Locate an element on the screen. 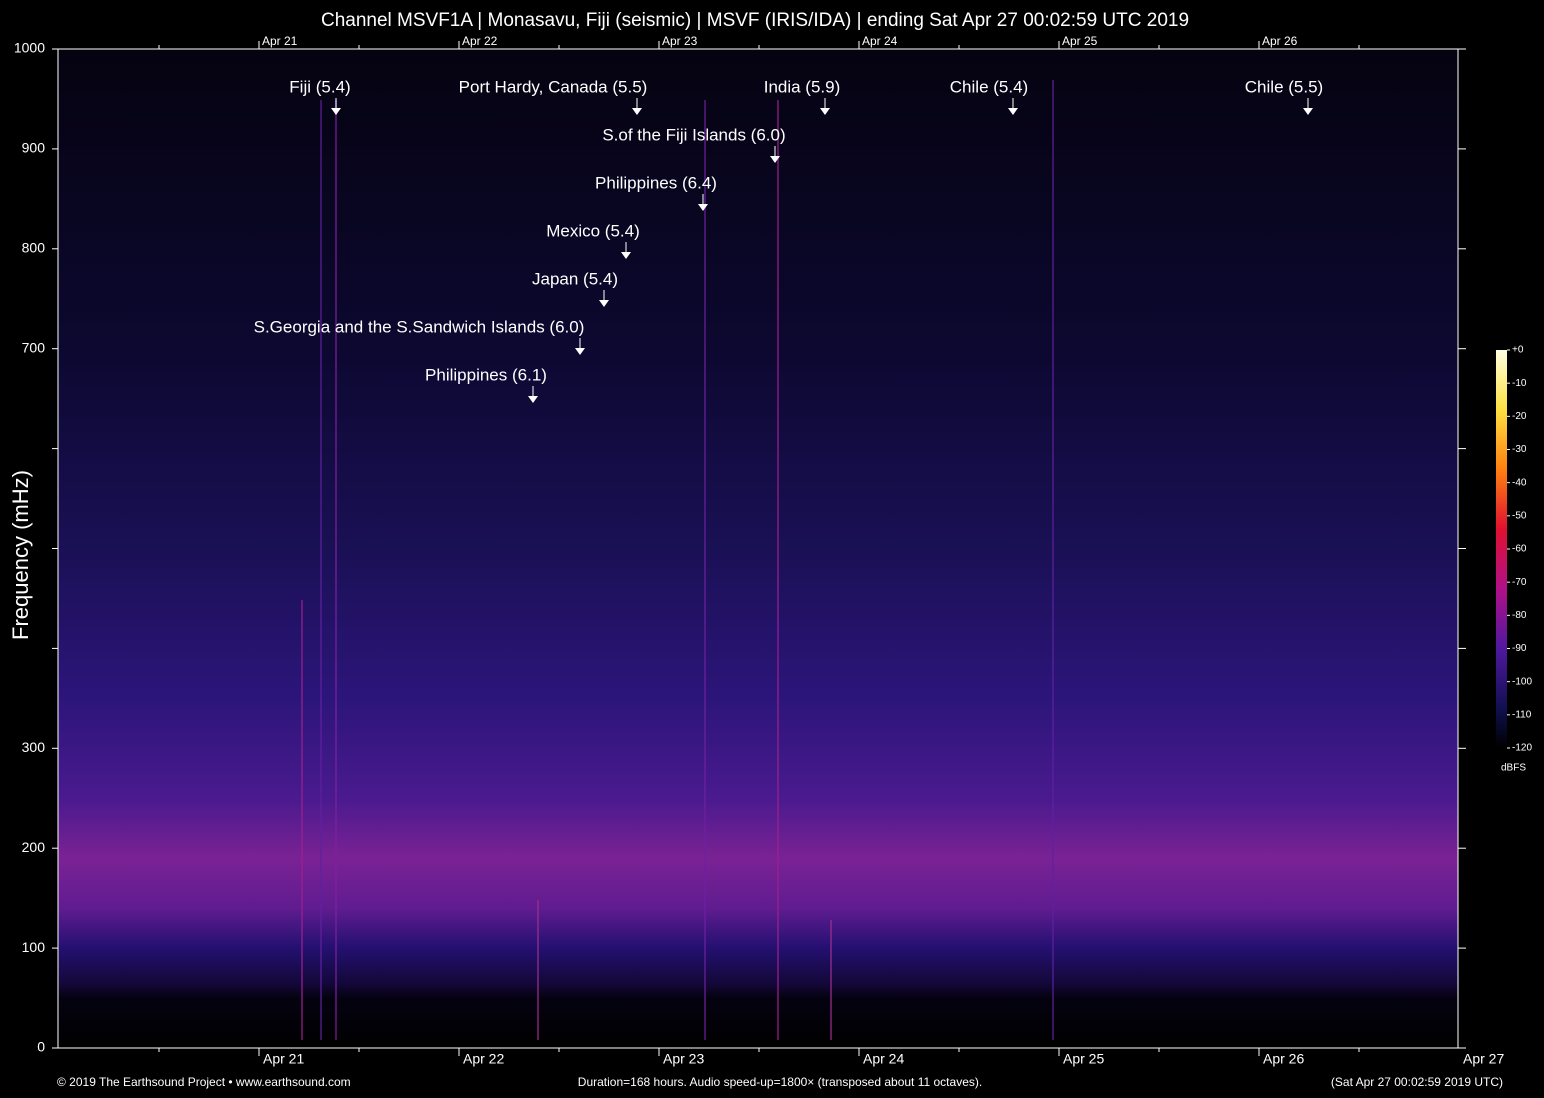  x-tick-label: Apr 22 is located at coordinates (483, 1059).